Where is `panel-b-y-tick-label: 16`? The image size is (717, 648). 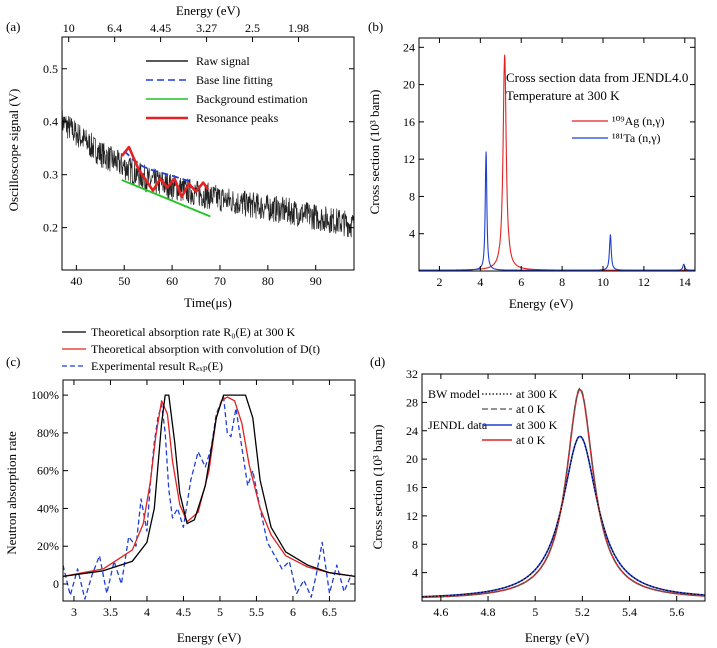 panel-b-y-tick-label: 16 is located at coordinates (409, 122).